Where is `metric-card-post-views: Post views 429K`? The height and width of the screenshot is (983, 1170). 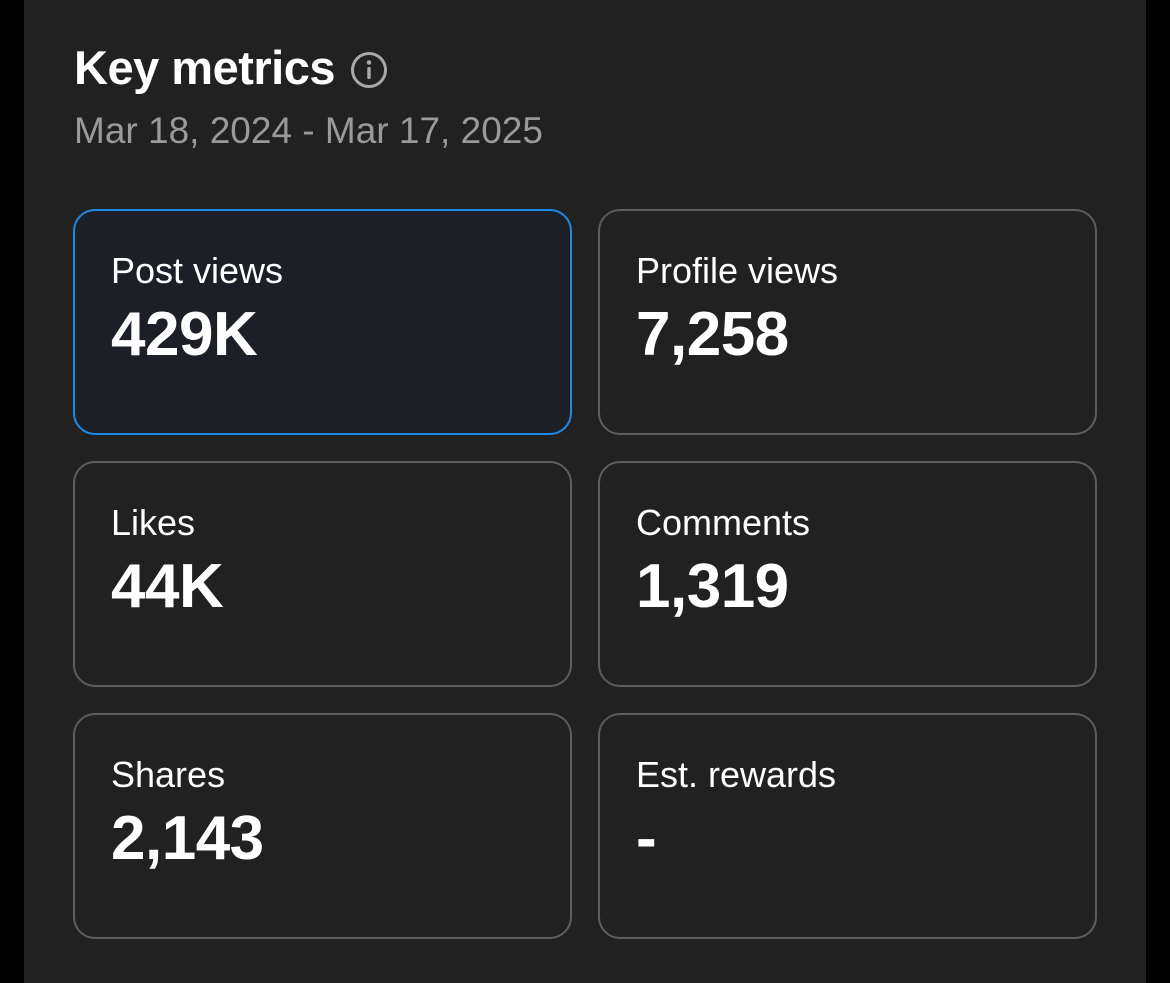
metric-card-post-views: Post views 429K is located at coordinates (322, 322).